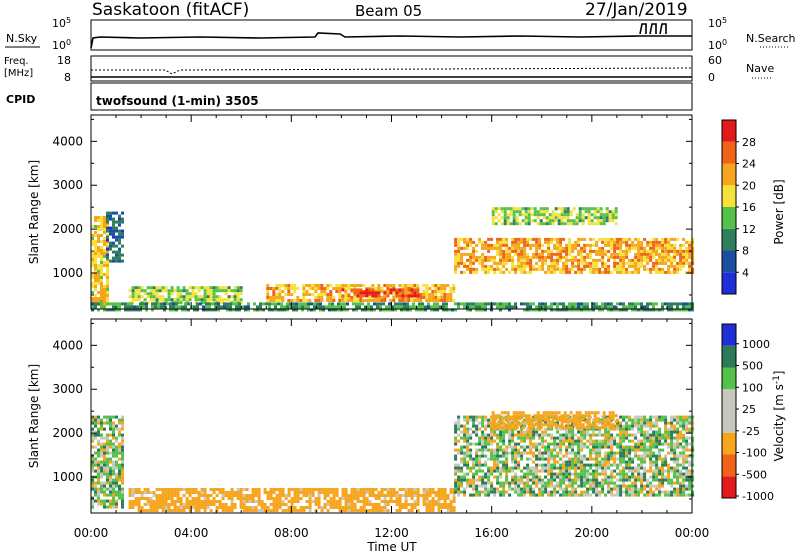 Image resolution: width=800 pixels, height=554 pixels. I want to click on noise-search-trace, so click(653, 29).